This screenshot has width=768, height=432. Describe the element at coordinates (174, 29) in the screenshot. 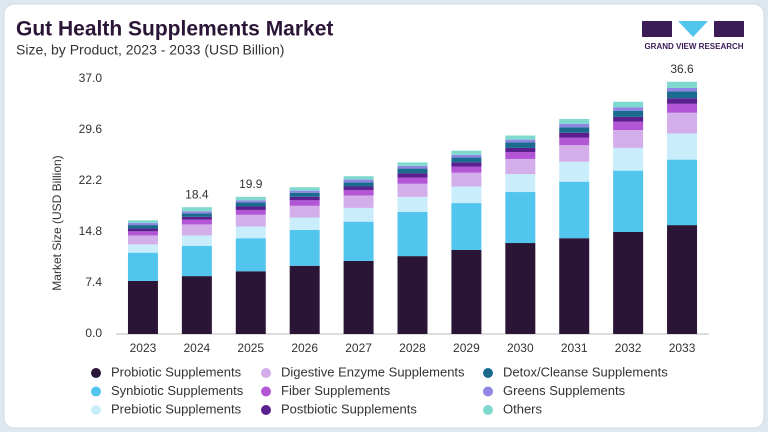

I see `chart-title: Gut Health Supplements Market` at that location.